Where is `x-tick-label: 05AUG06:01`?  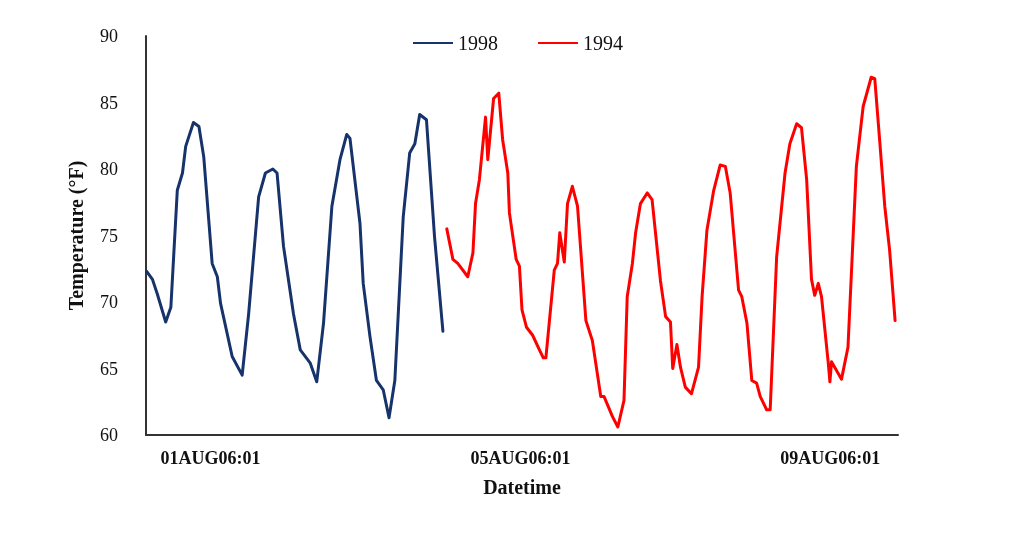 x-tick-label: 05AUG06:01 is located at coordinates (520, 458).